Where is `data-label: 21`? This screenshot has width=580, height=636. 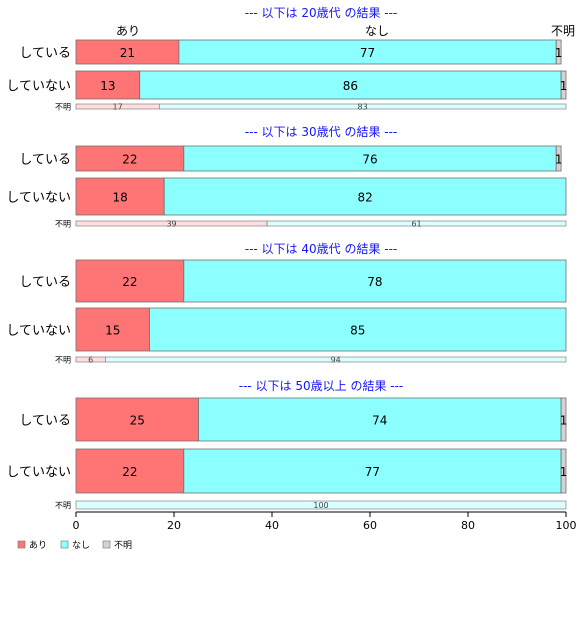 data-label: 21 is located at coordinates (127, 53).